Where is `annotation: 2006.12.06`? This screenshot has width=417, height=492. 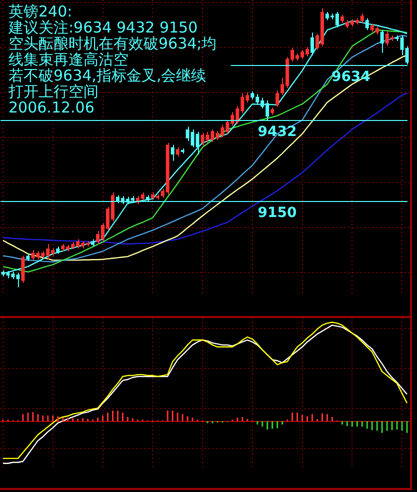 annotation: 2006.12.06 is located at coordinates (51, 107).